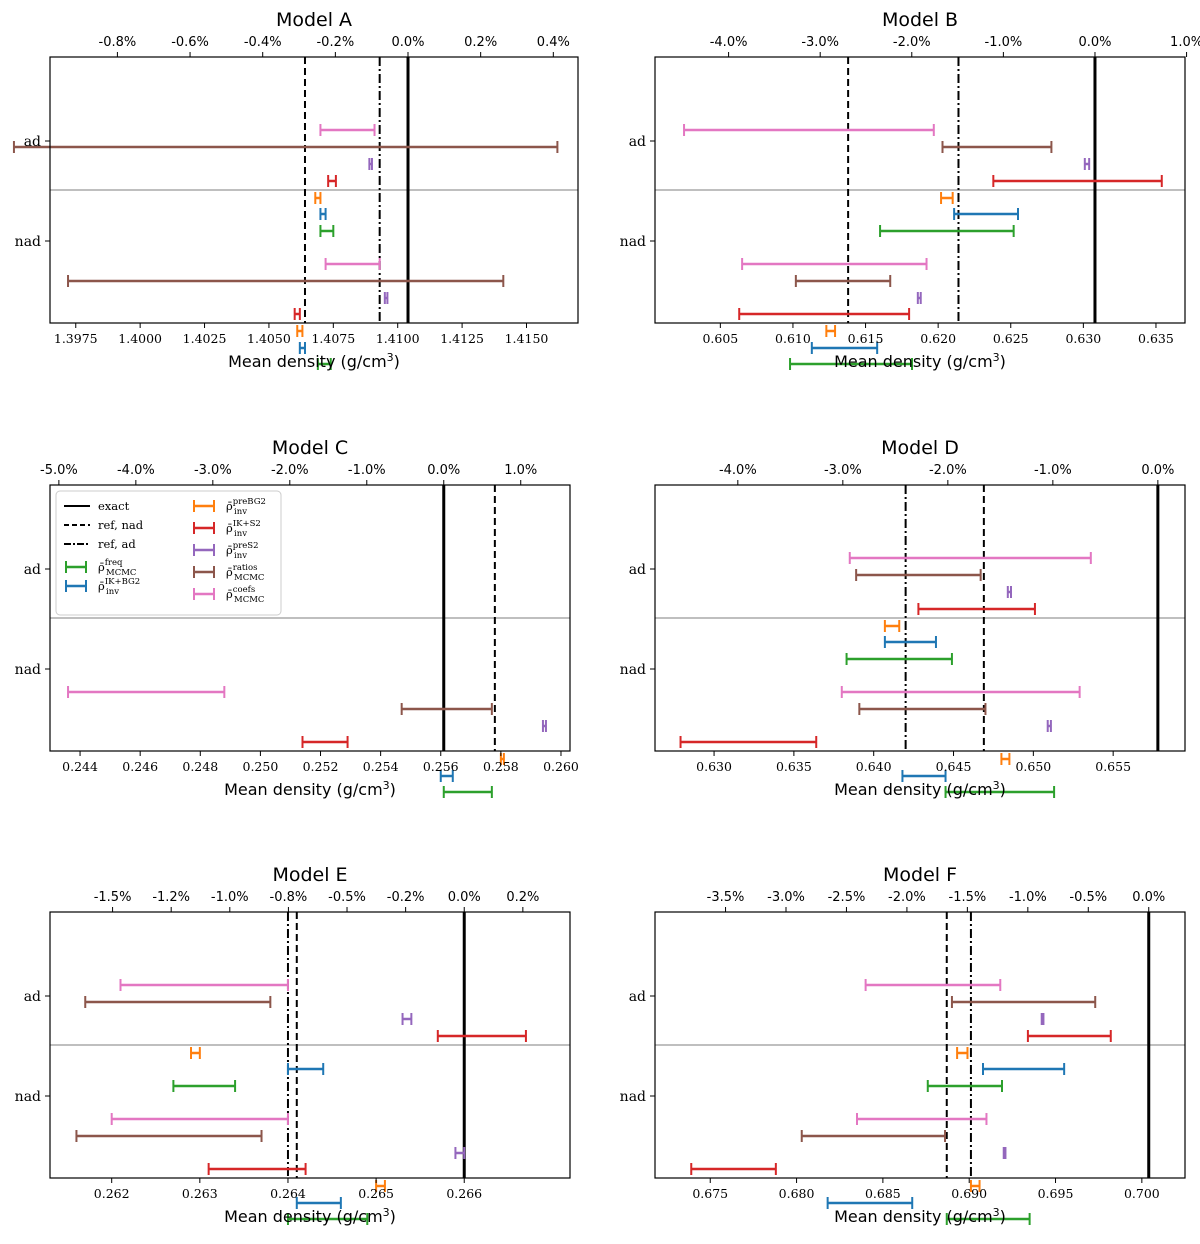 This screenshot has width=1200, height=1244. What do you see at coordinates (263, 42) in the screenshot?
I see `pct-tick-label: -0.4%` at bounding box center [263, 42].